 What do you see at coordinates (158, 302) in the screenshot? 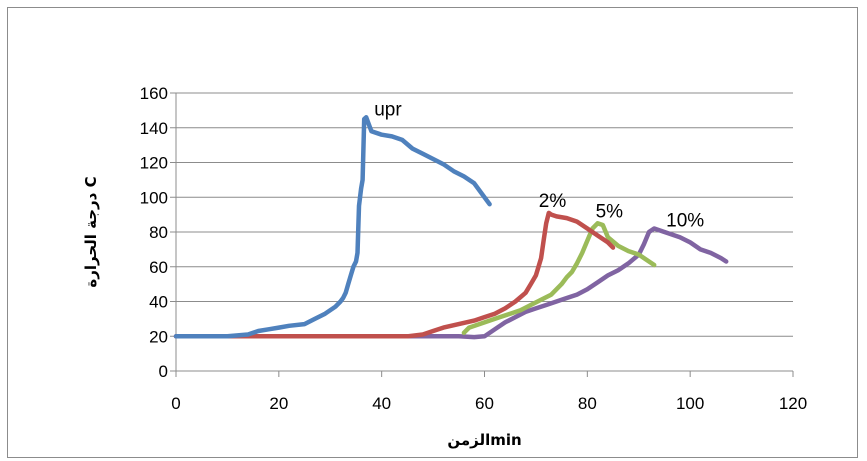
I see `y-tick-label-40: 40` at bounding box center [158, 302].